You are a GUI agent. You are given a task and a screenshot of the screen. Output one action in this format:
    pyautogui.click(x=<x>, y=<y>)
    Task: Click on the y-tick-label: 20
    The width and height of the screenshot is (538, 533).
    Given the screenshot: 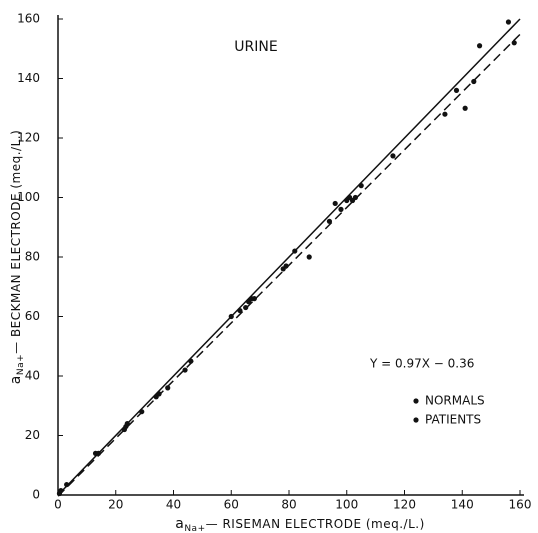 What is the action you would take?
    pyautogui.click(x=32, y=435)
    